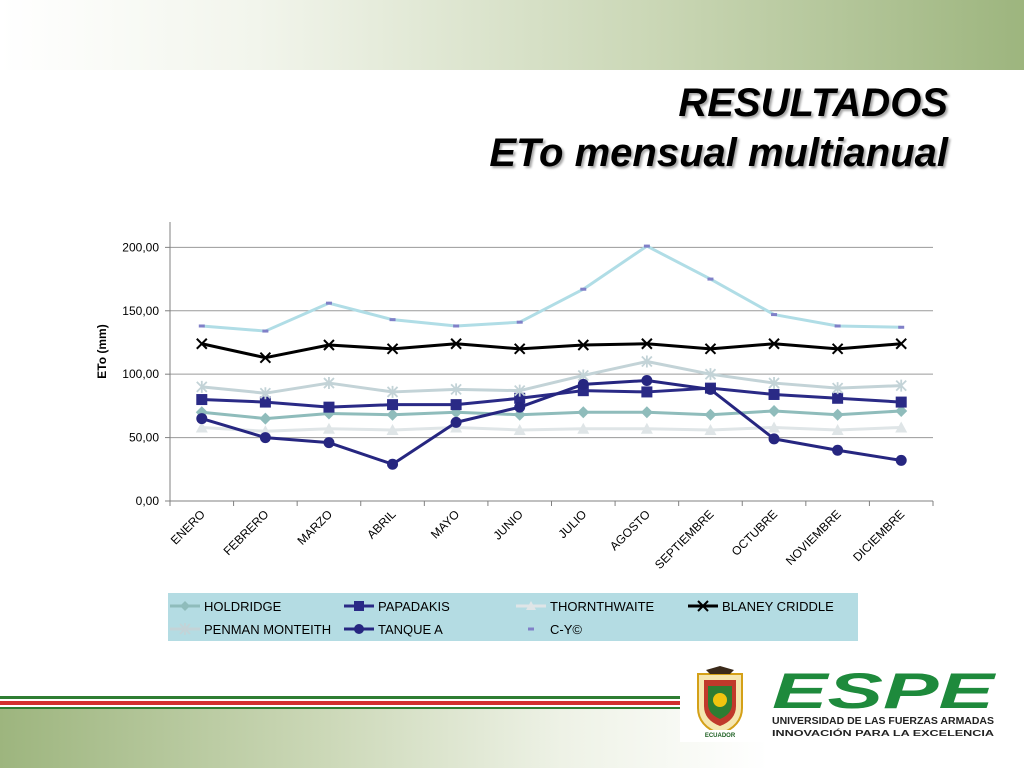 The image size is (1024, 768). I want to click on y-tick-label: 200,00, so click(140, 247).